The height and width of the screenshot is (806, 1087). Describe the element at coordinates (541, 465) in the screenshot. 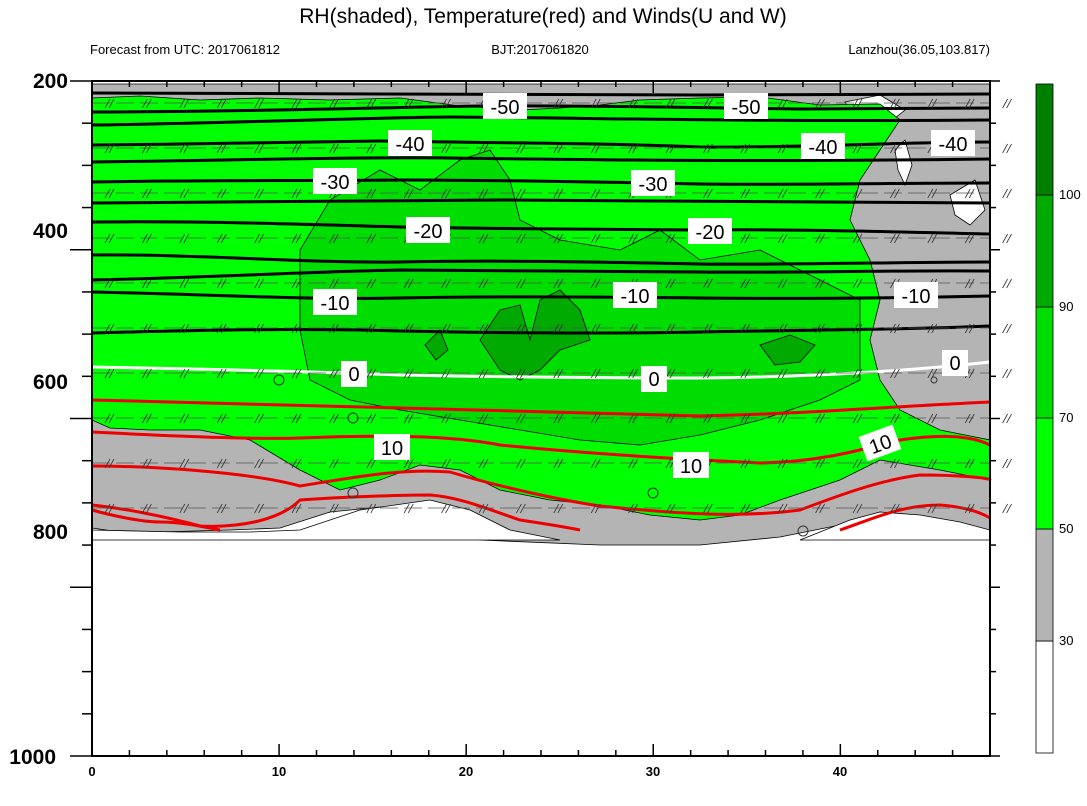

I see `temperature-contours-red` at that location.